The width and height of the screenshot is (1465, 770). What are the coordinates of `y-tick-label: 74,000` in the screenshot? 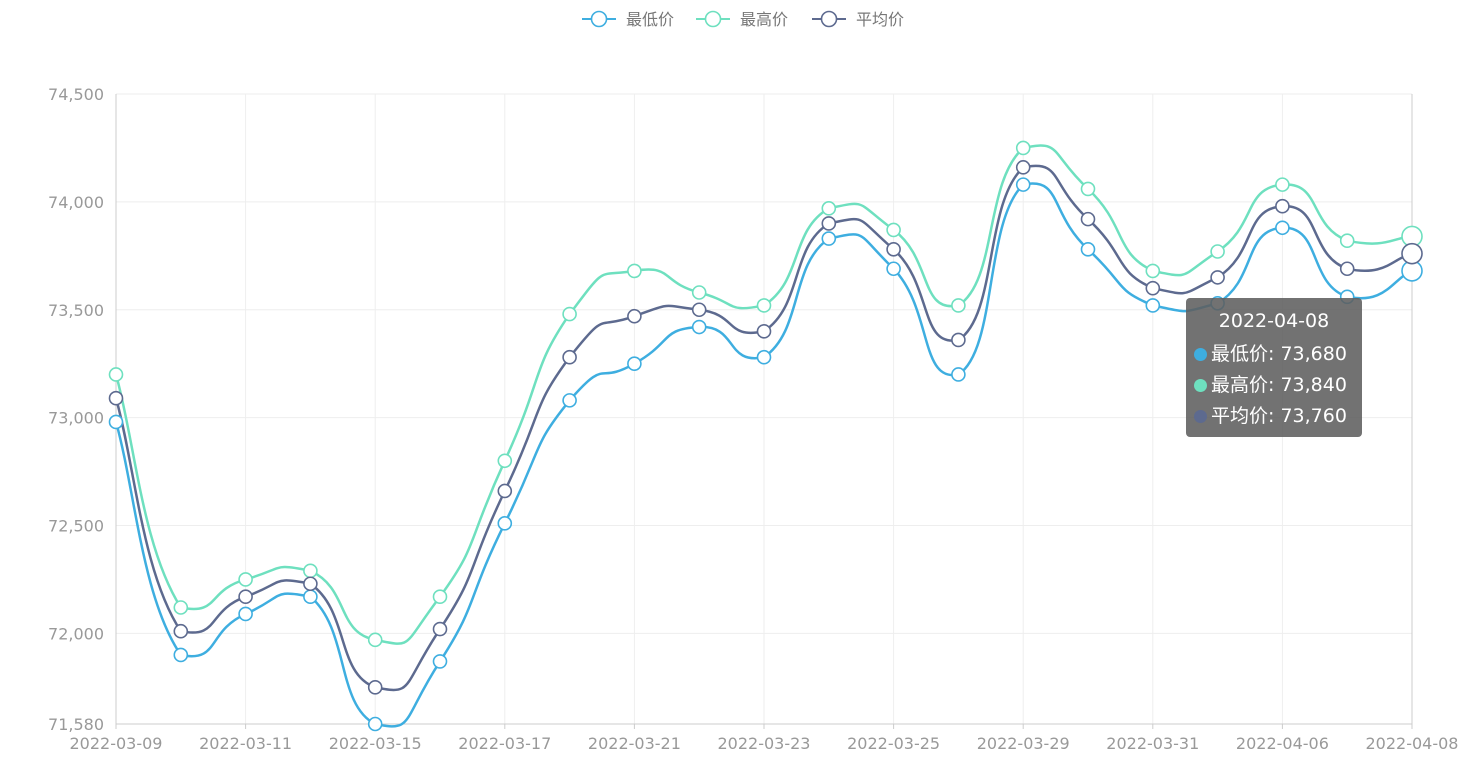 It's located at (76, 202).